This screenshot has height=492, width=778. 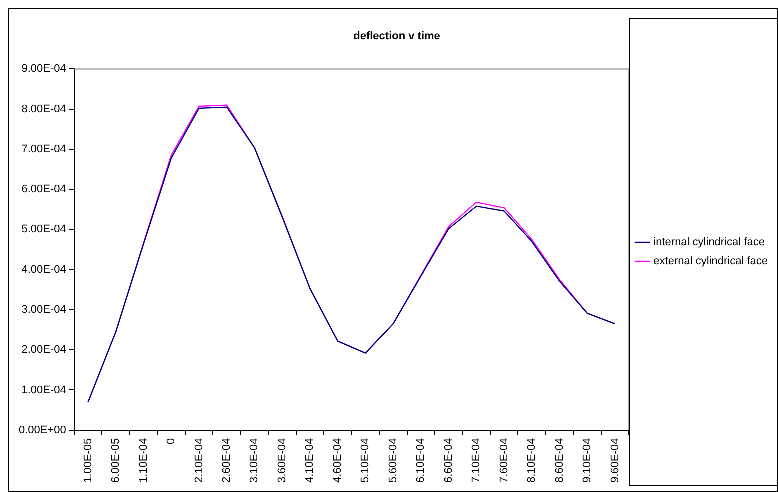 I want to click on x-tick-label: 0, so click(x=172, y=441).